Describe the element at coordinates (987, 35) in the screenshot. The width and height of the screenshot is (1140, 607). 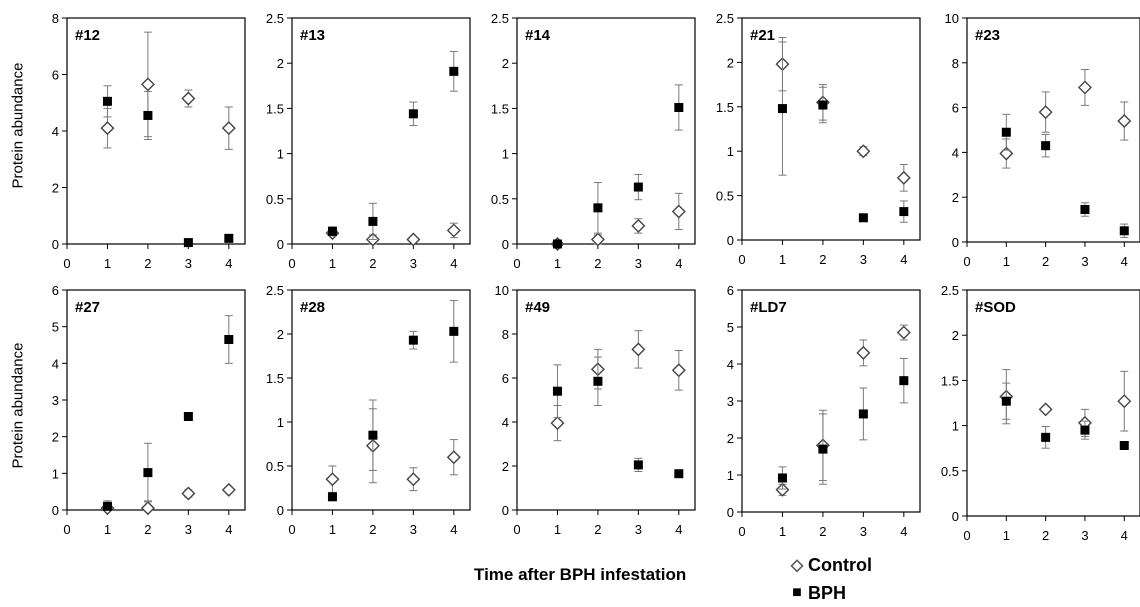
I see `panel-title: #23` at that location.